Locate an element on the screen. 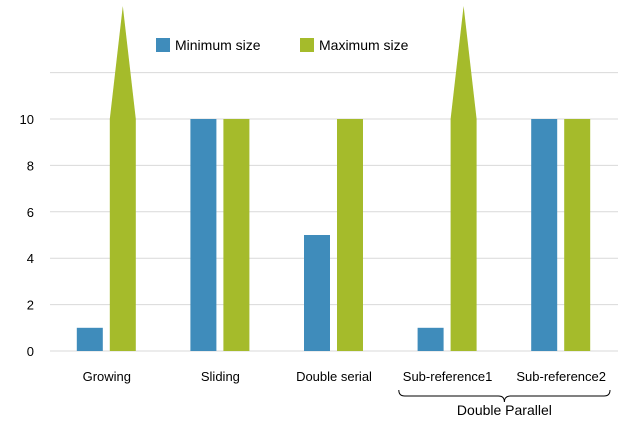 The width and height of the screenshot is (626, 422). x-tick-label-growing: Growing is located at coordinates (107, 376).